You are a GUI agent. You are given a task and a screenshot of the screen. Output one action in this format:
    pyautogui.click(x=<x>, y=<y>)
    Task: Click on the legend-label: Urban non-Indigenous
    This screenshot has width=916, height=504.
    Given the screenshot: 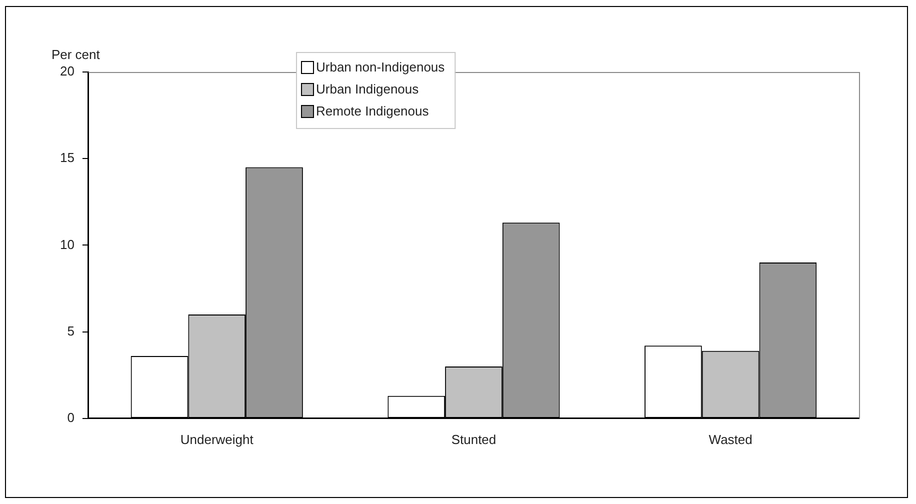 What is the action you would take?
    pyautogui.click(x=381, y=67)
    